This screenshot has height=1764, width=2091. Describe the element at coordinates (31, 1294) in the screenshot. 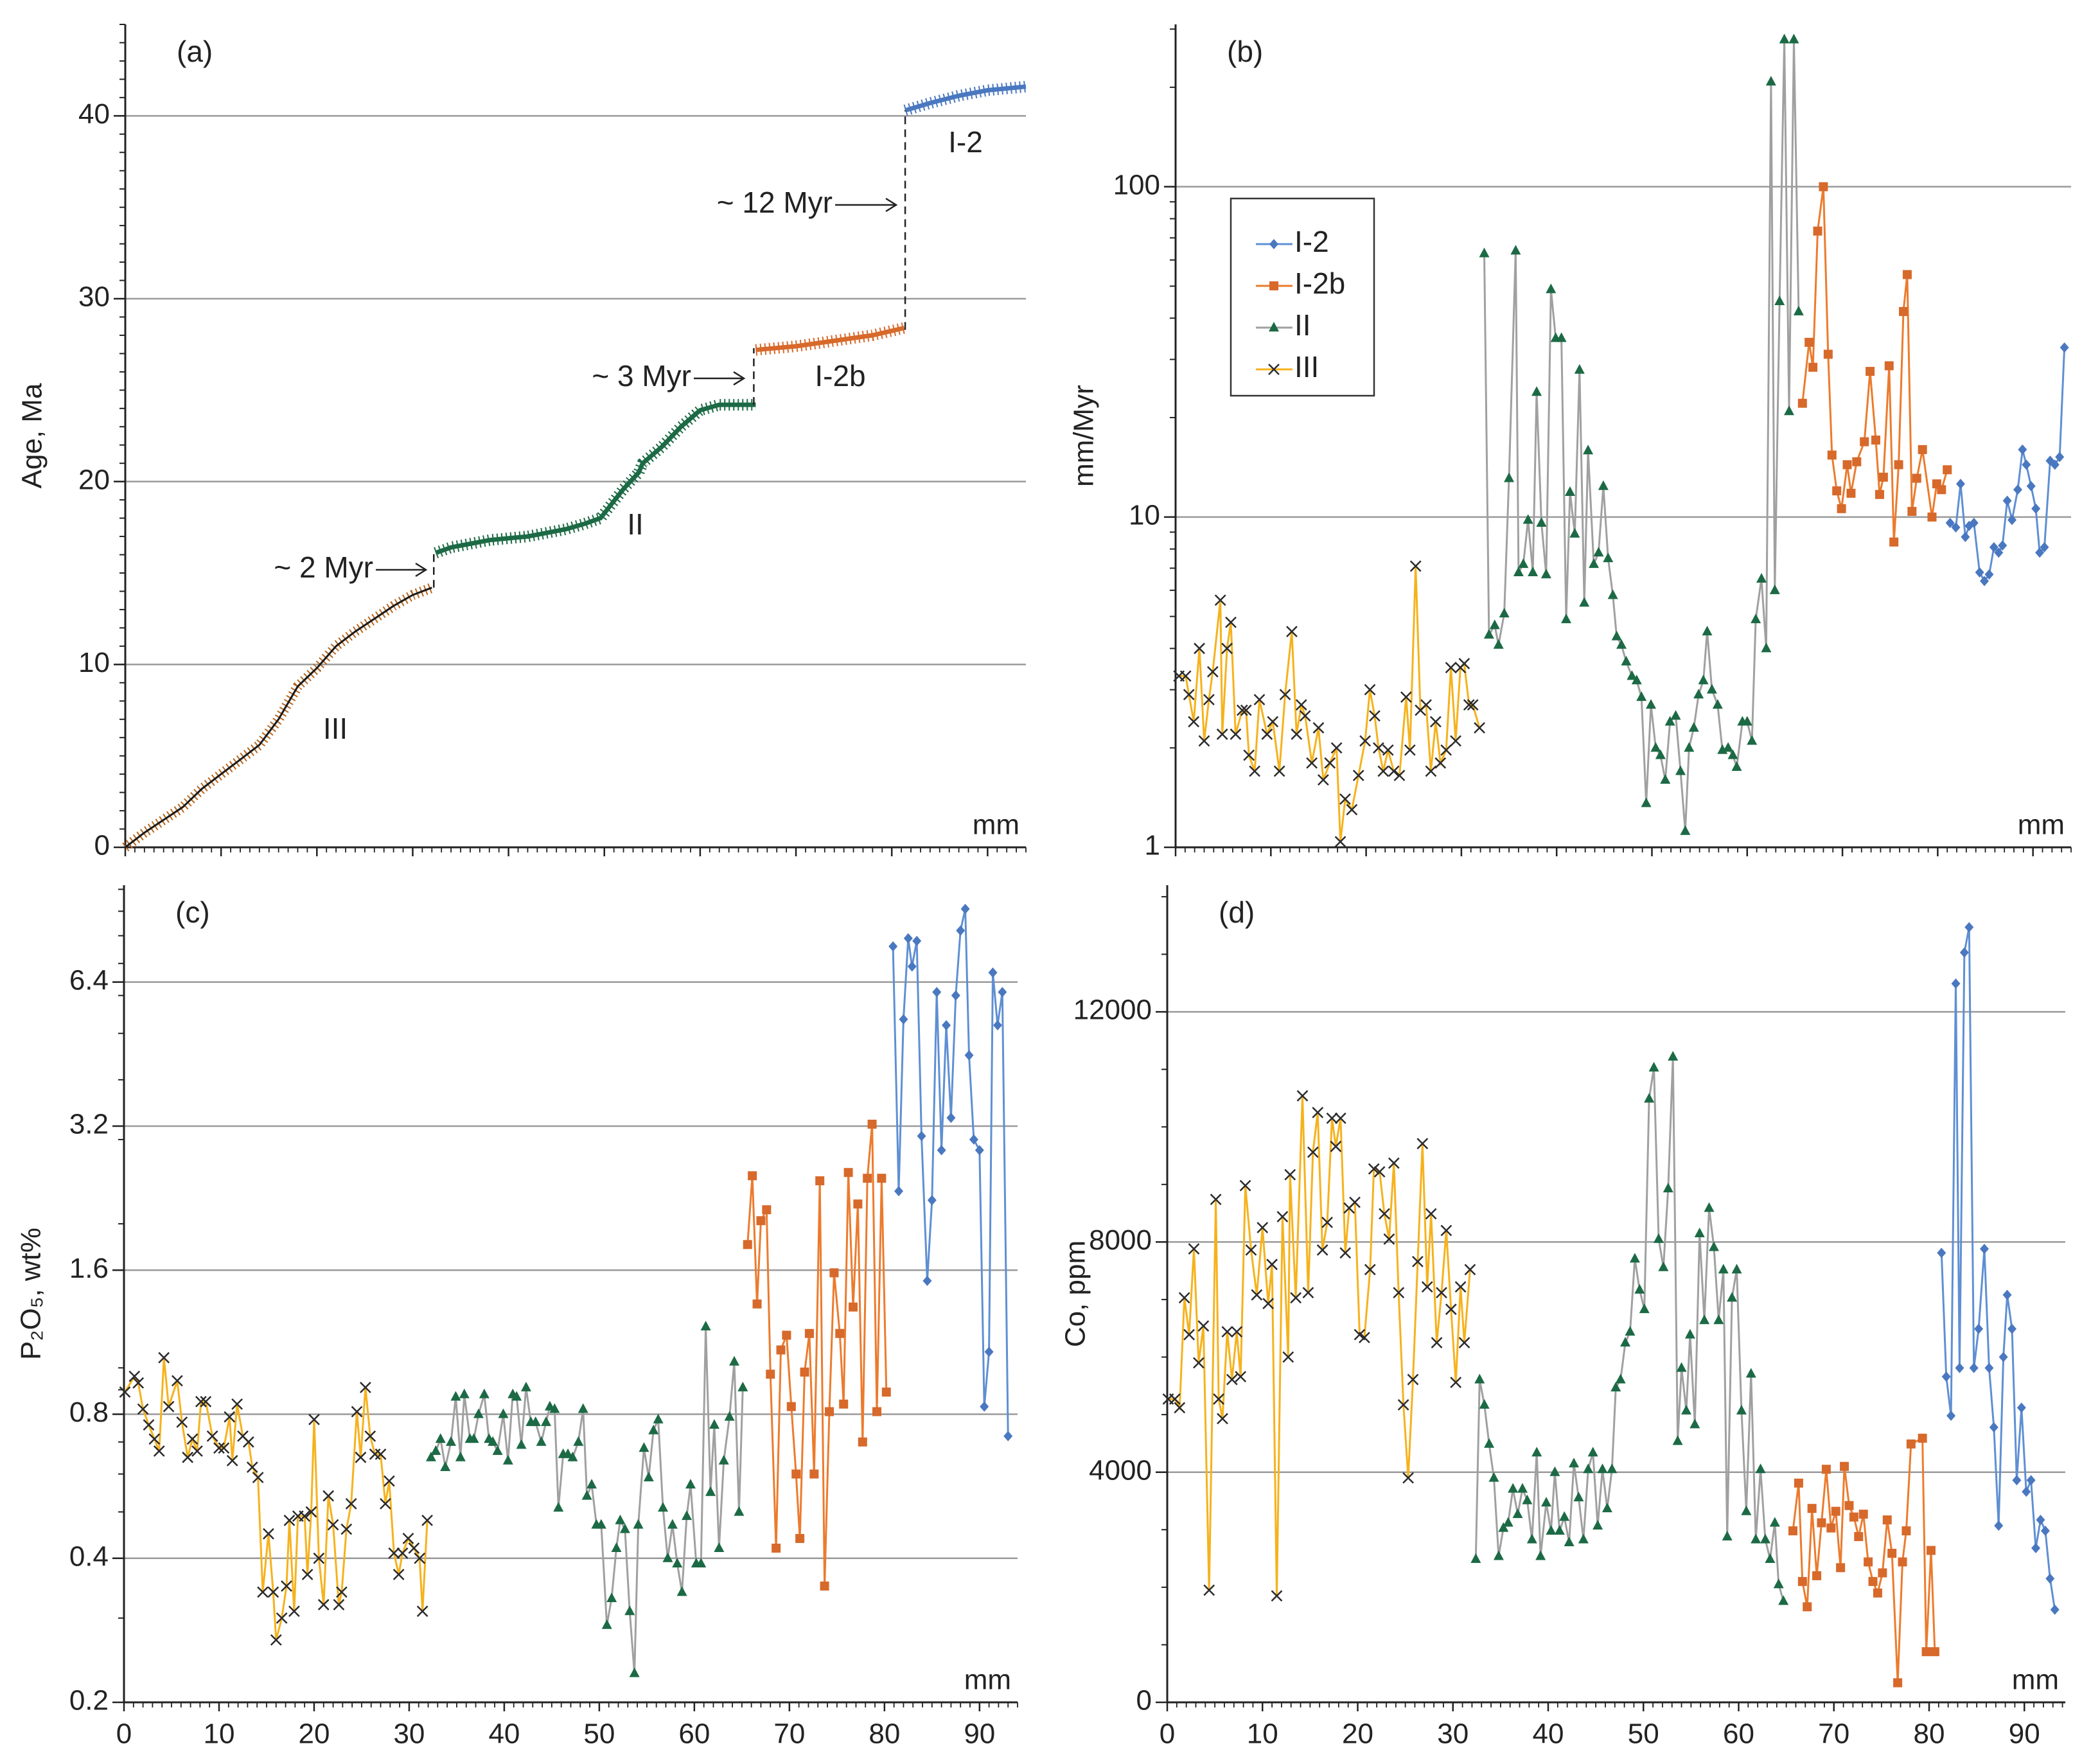

I see `y-axis-title: P₂O₅, wt%` at that location.